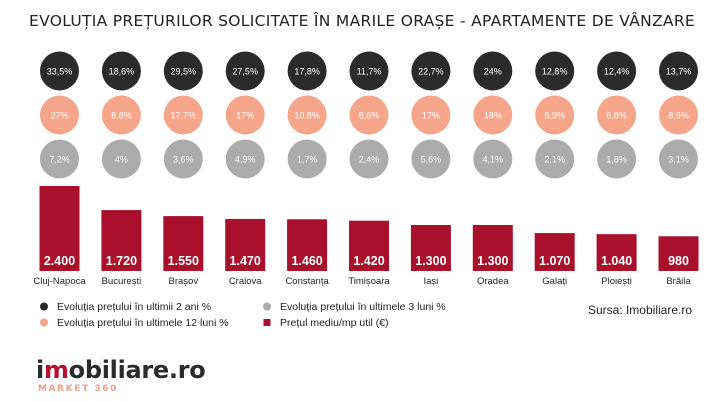 The height and width of the screenshot is (401, 725). Describe the element at coordinates (554, 281) in the screenshot. I see `category-label: Galați` at that location.